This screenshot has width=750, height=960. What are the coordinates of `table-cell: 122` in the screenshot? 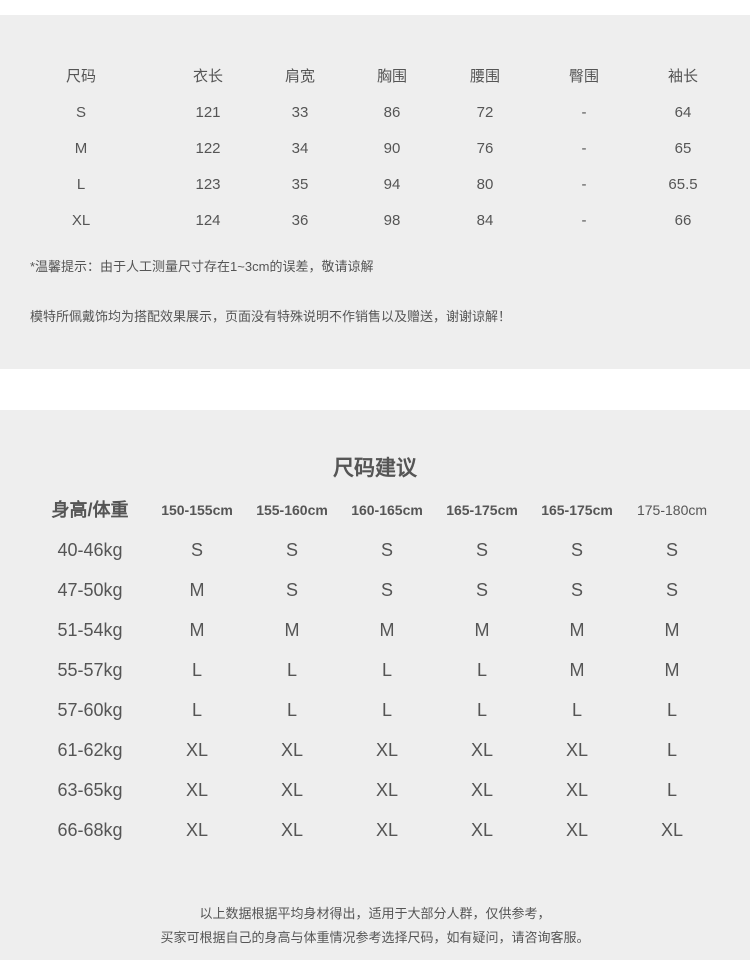 It's located at (208, 148).